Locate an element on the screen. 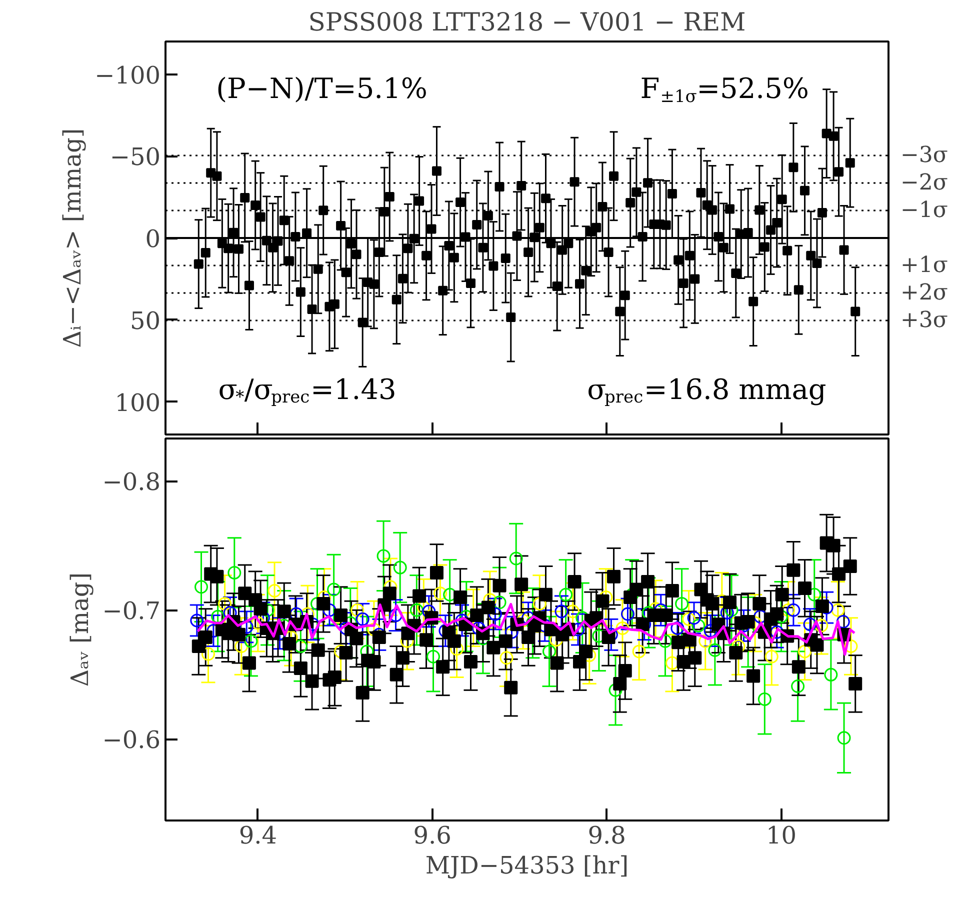 This screenshot has height=912, width=953. annotation: (P−N)/T=5.1% is located at coordinates (322, 89).